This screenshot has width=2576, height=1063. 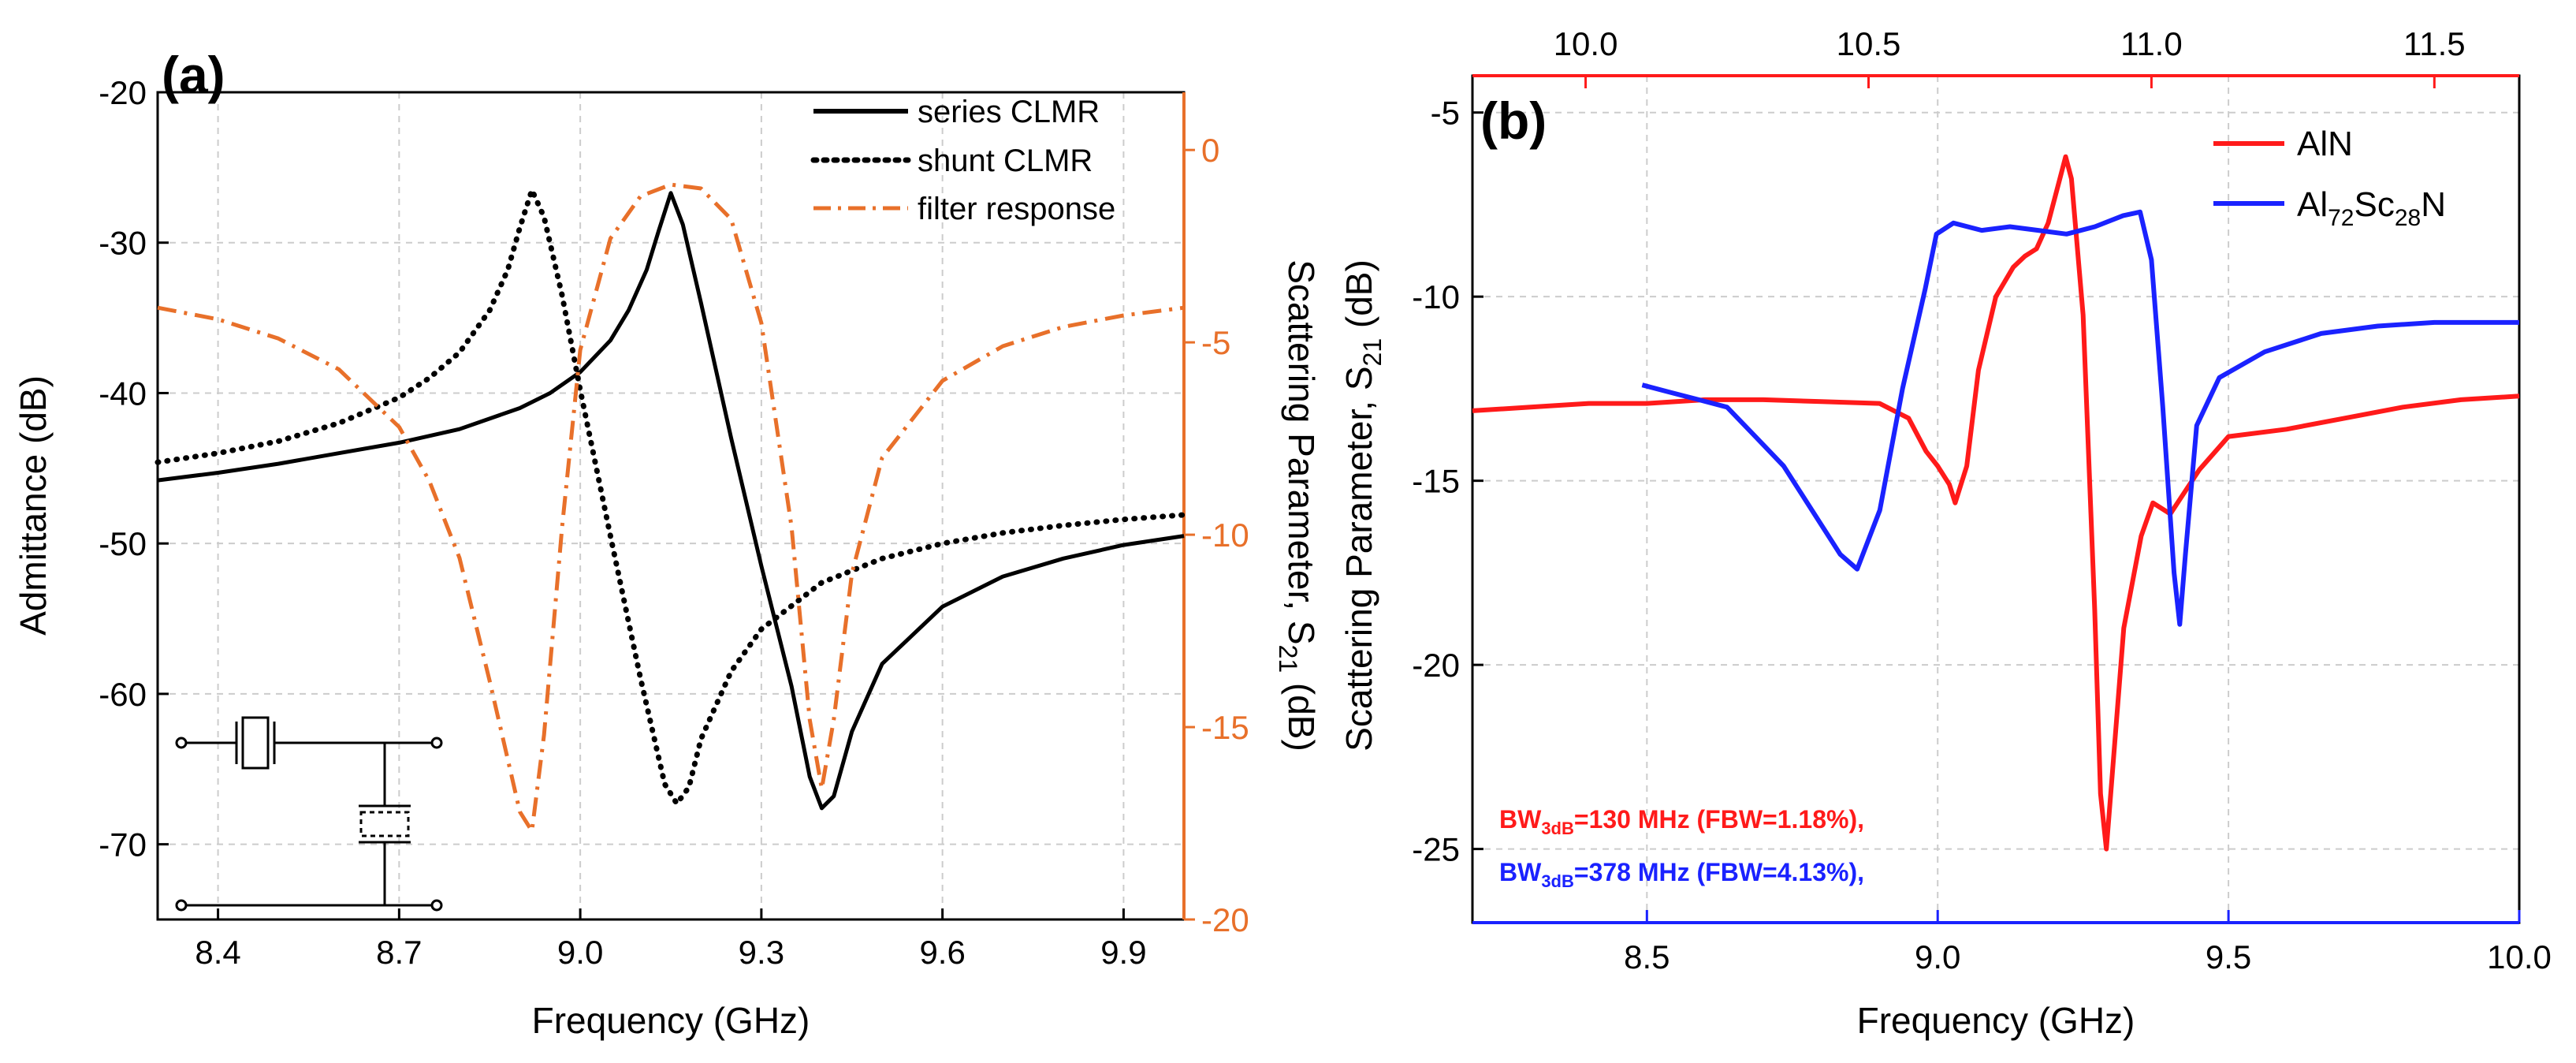 I want to click on bw-annotation-aln: BW3dB=130 MHz (FBW=1.18%),, so click(x=1681, y=822).